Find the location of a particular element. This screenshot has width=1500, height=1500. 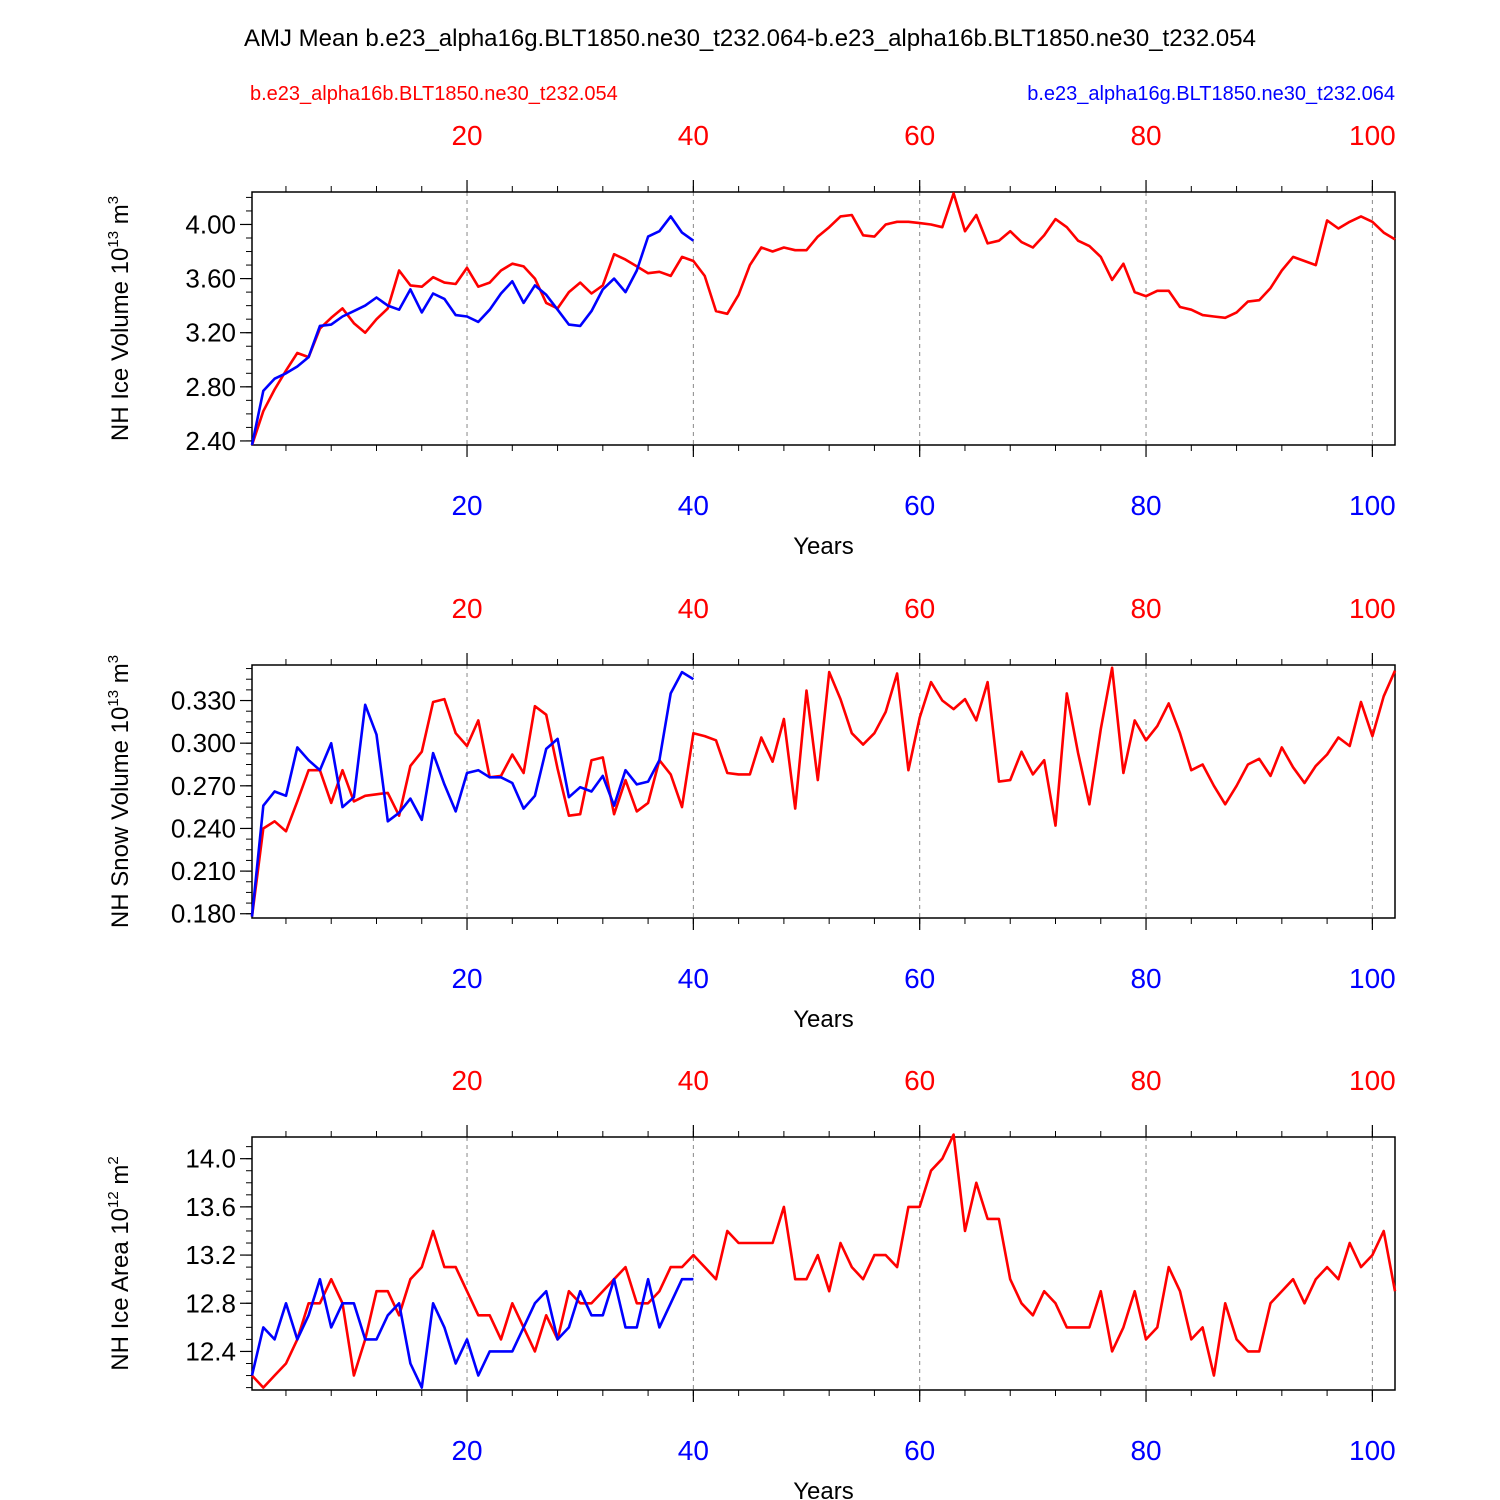

y-tick-label: 2.80 is located at coordinates (210, 387).